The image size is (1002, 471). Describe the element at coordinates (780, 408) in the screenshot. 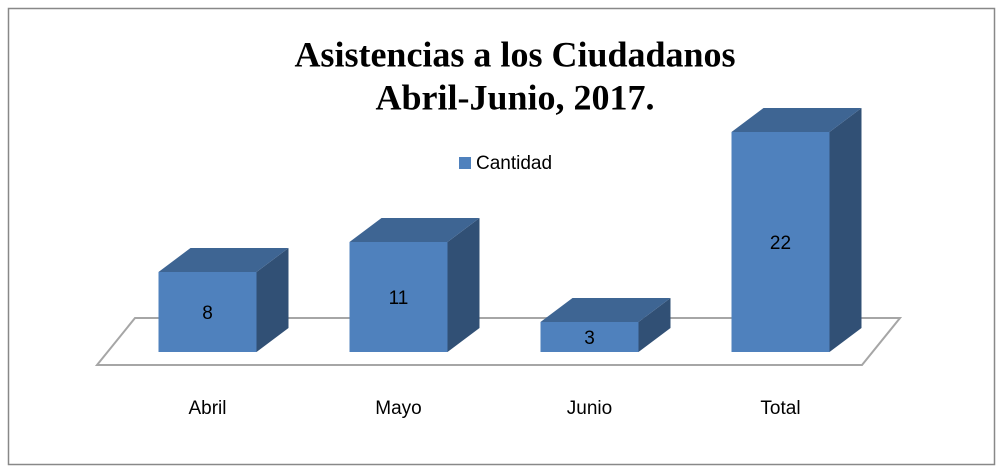

I see `x-tick-label: Total` at that location.